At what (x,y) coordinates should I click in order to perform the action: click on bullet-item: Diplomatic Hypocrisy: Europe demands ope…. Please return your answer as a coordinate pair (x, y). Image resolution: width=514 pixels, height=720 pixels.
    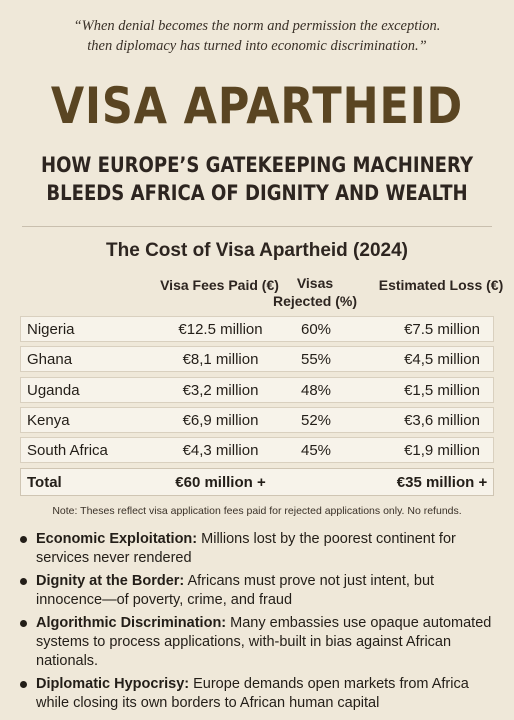
    Looking at the image, I should click on (262, 694).